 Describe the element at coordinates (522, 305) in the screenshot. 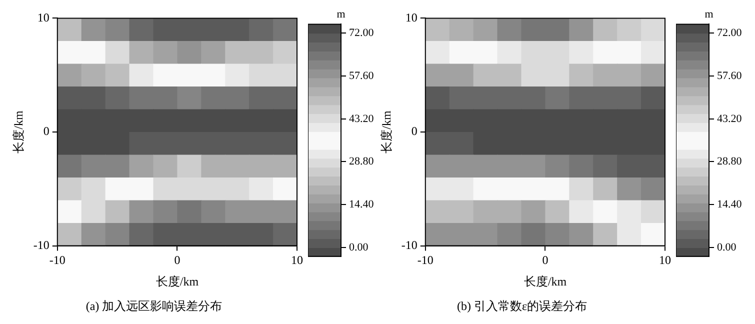

I see `text: (b) 引入常数ε的误差分布` at that location.